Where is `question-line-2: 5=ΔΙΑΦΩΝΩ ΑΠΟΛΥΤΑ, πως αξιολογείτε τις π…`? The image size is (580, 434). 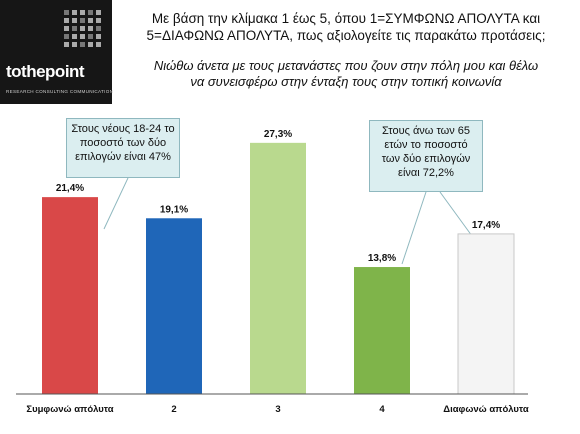
question-line-2: 5=ΔΙΑΦΩΝΩ ΑΠΟΛΥΤΑ, πως αξιολογείτε τις π… is located at coordinates (346, 35).